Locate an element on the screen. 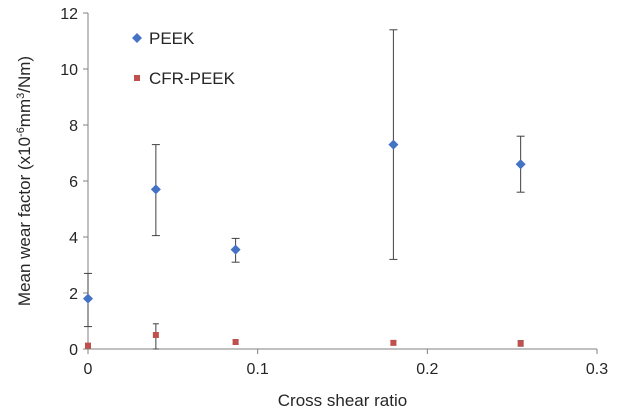 Image resolution: width=624 pixels, height=413 pixels. x-tick-label: 0 is located at coordinates (88, 369).